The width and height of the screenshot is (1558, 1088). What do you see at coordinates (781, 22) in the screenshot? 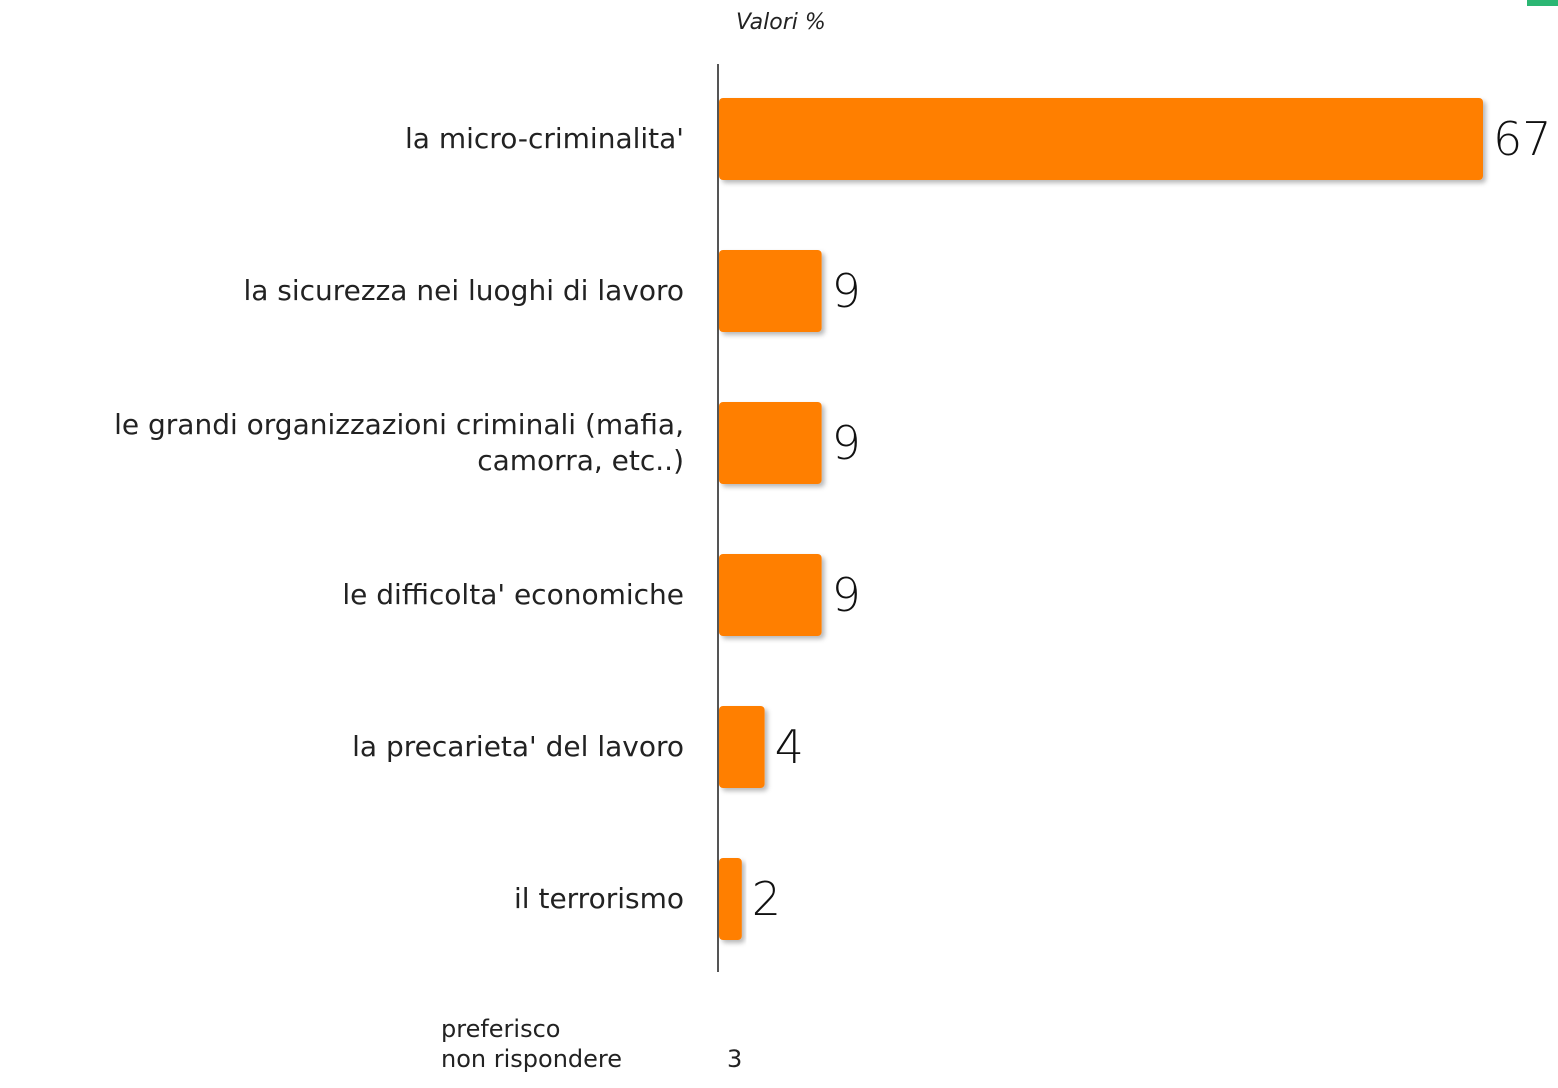
I see `unit-label: Valori %` at bounding box center [781, 22].